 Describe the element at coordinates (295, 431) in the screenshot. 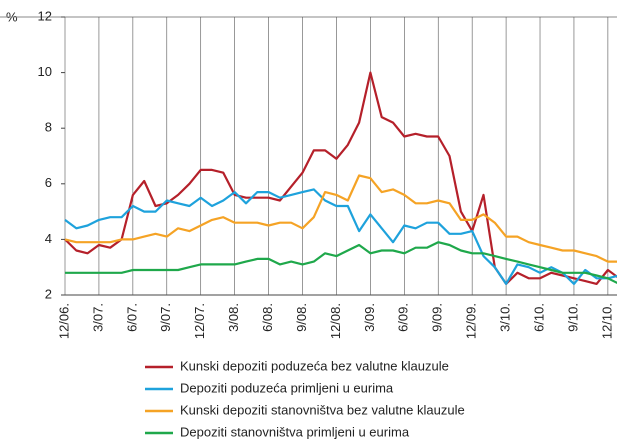

I see `legend-label: Depoziti stanovništva primljeni u eurima` at that location.